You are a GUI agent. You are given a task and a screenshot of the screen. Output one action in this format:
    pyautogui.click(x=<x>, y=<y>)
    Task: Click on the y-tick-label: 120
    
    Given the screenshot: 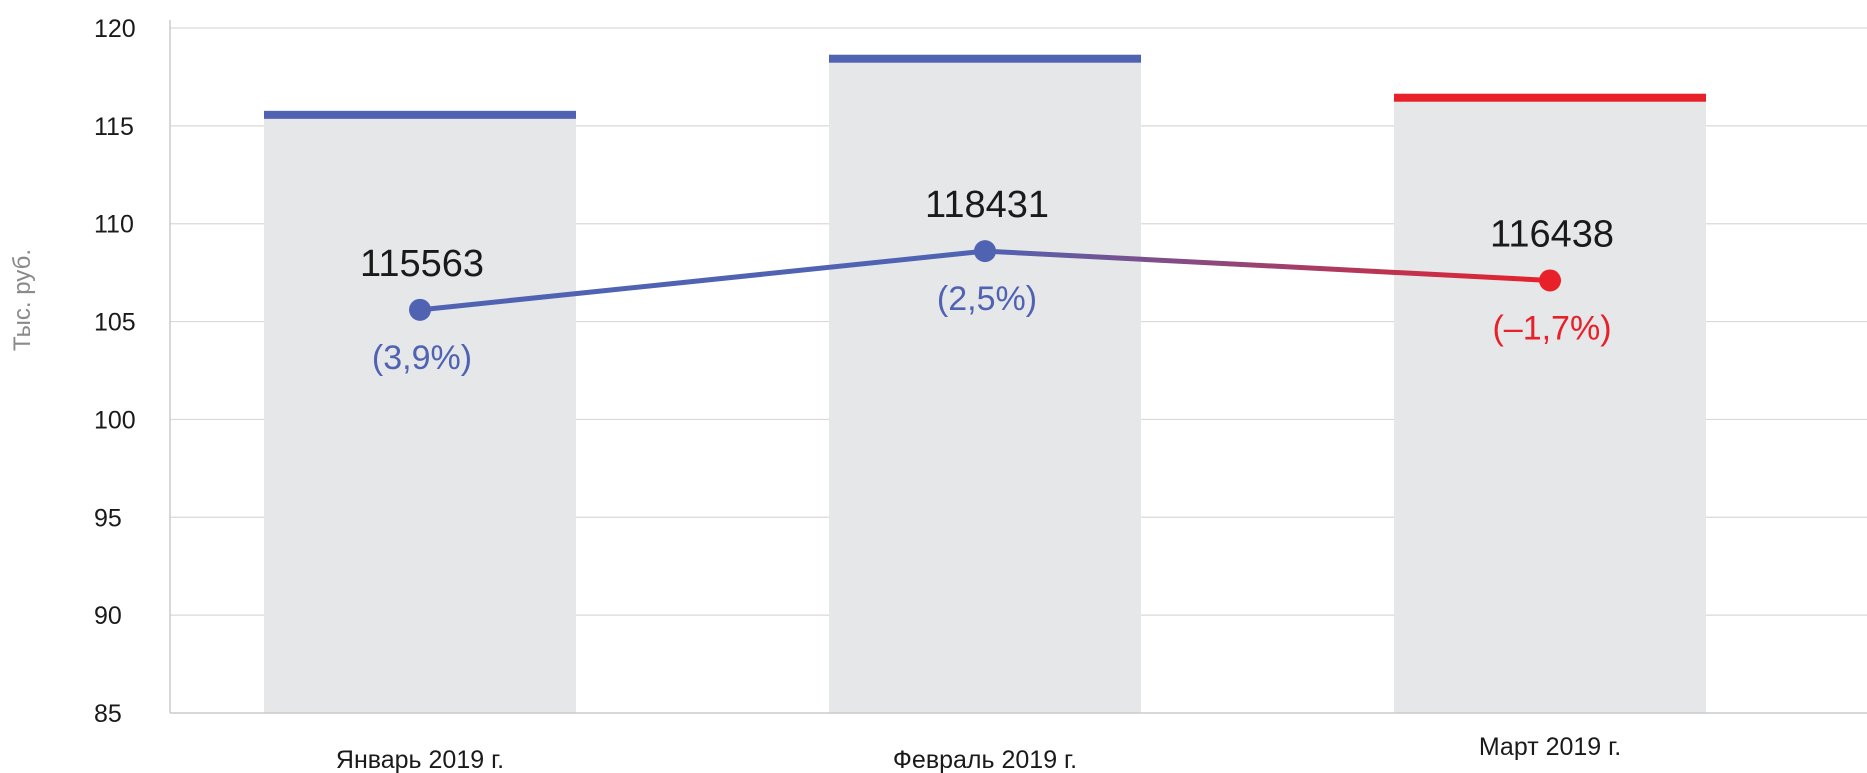 What is the action you would take?
    pyautogui.click(x=115, y=29)
    